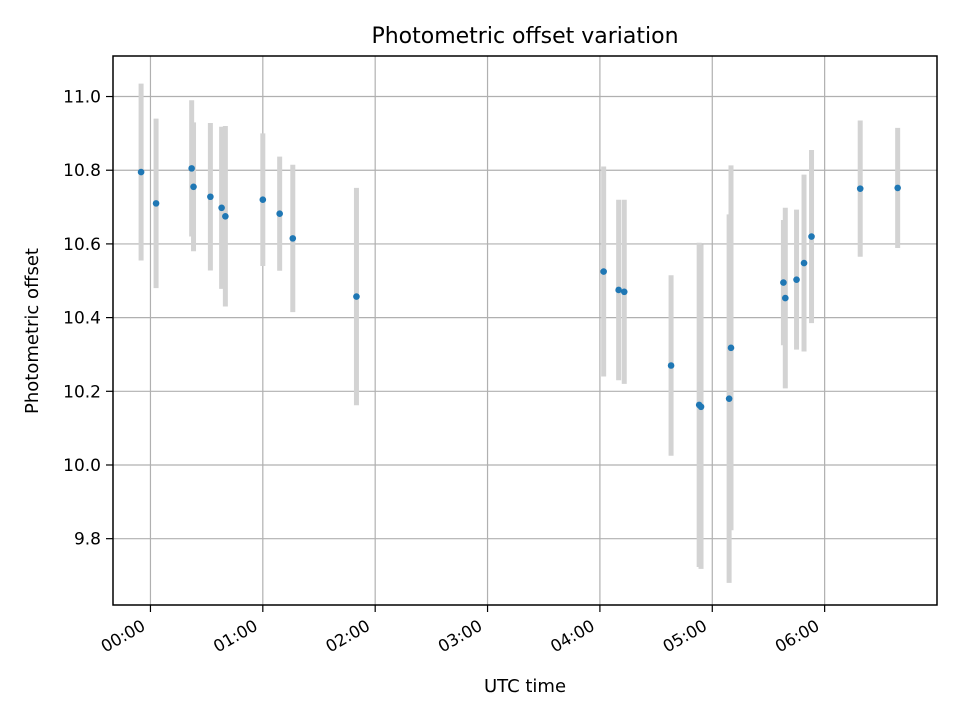 This screenshot has height=720, width=960. Describe the element at coordinates (87, 540) in the screenshot. I see `y-tick-label: 9.8` at that location.